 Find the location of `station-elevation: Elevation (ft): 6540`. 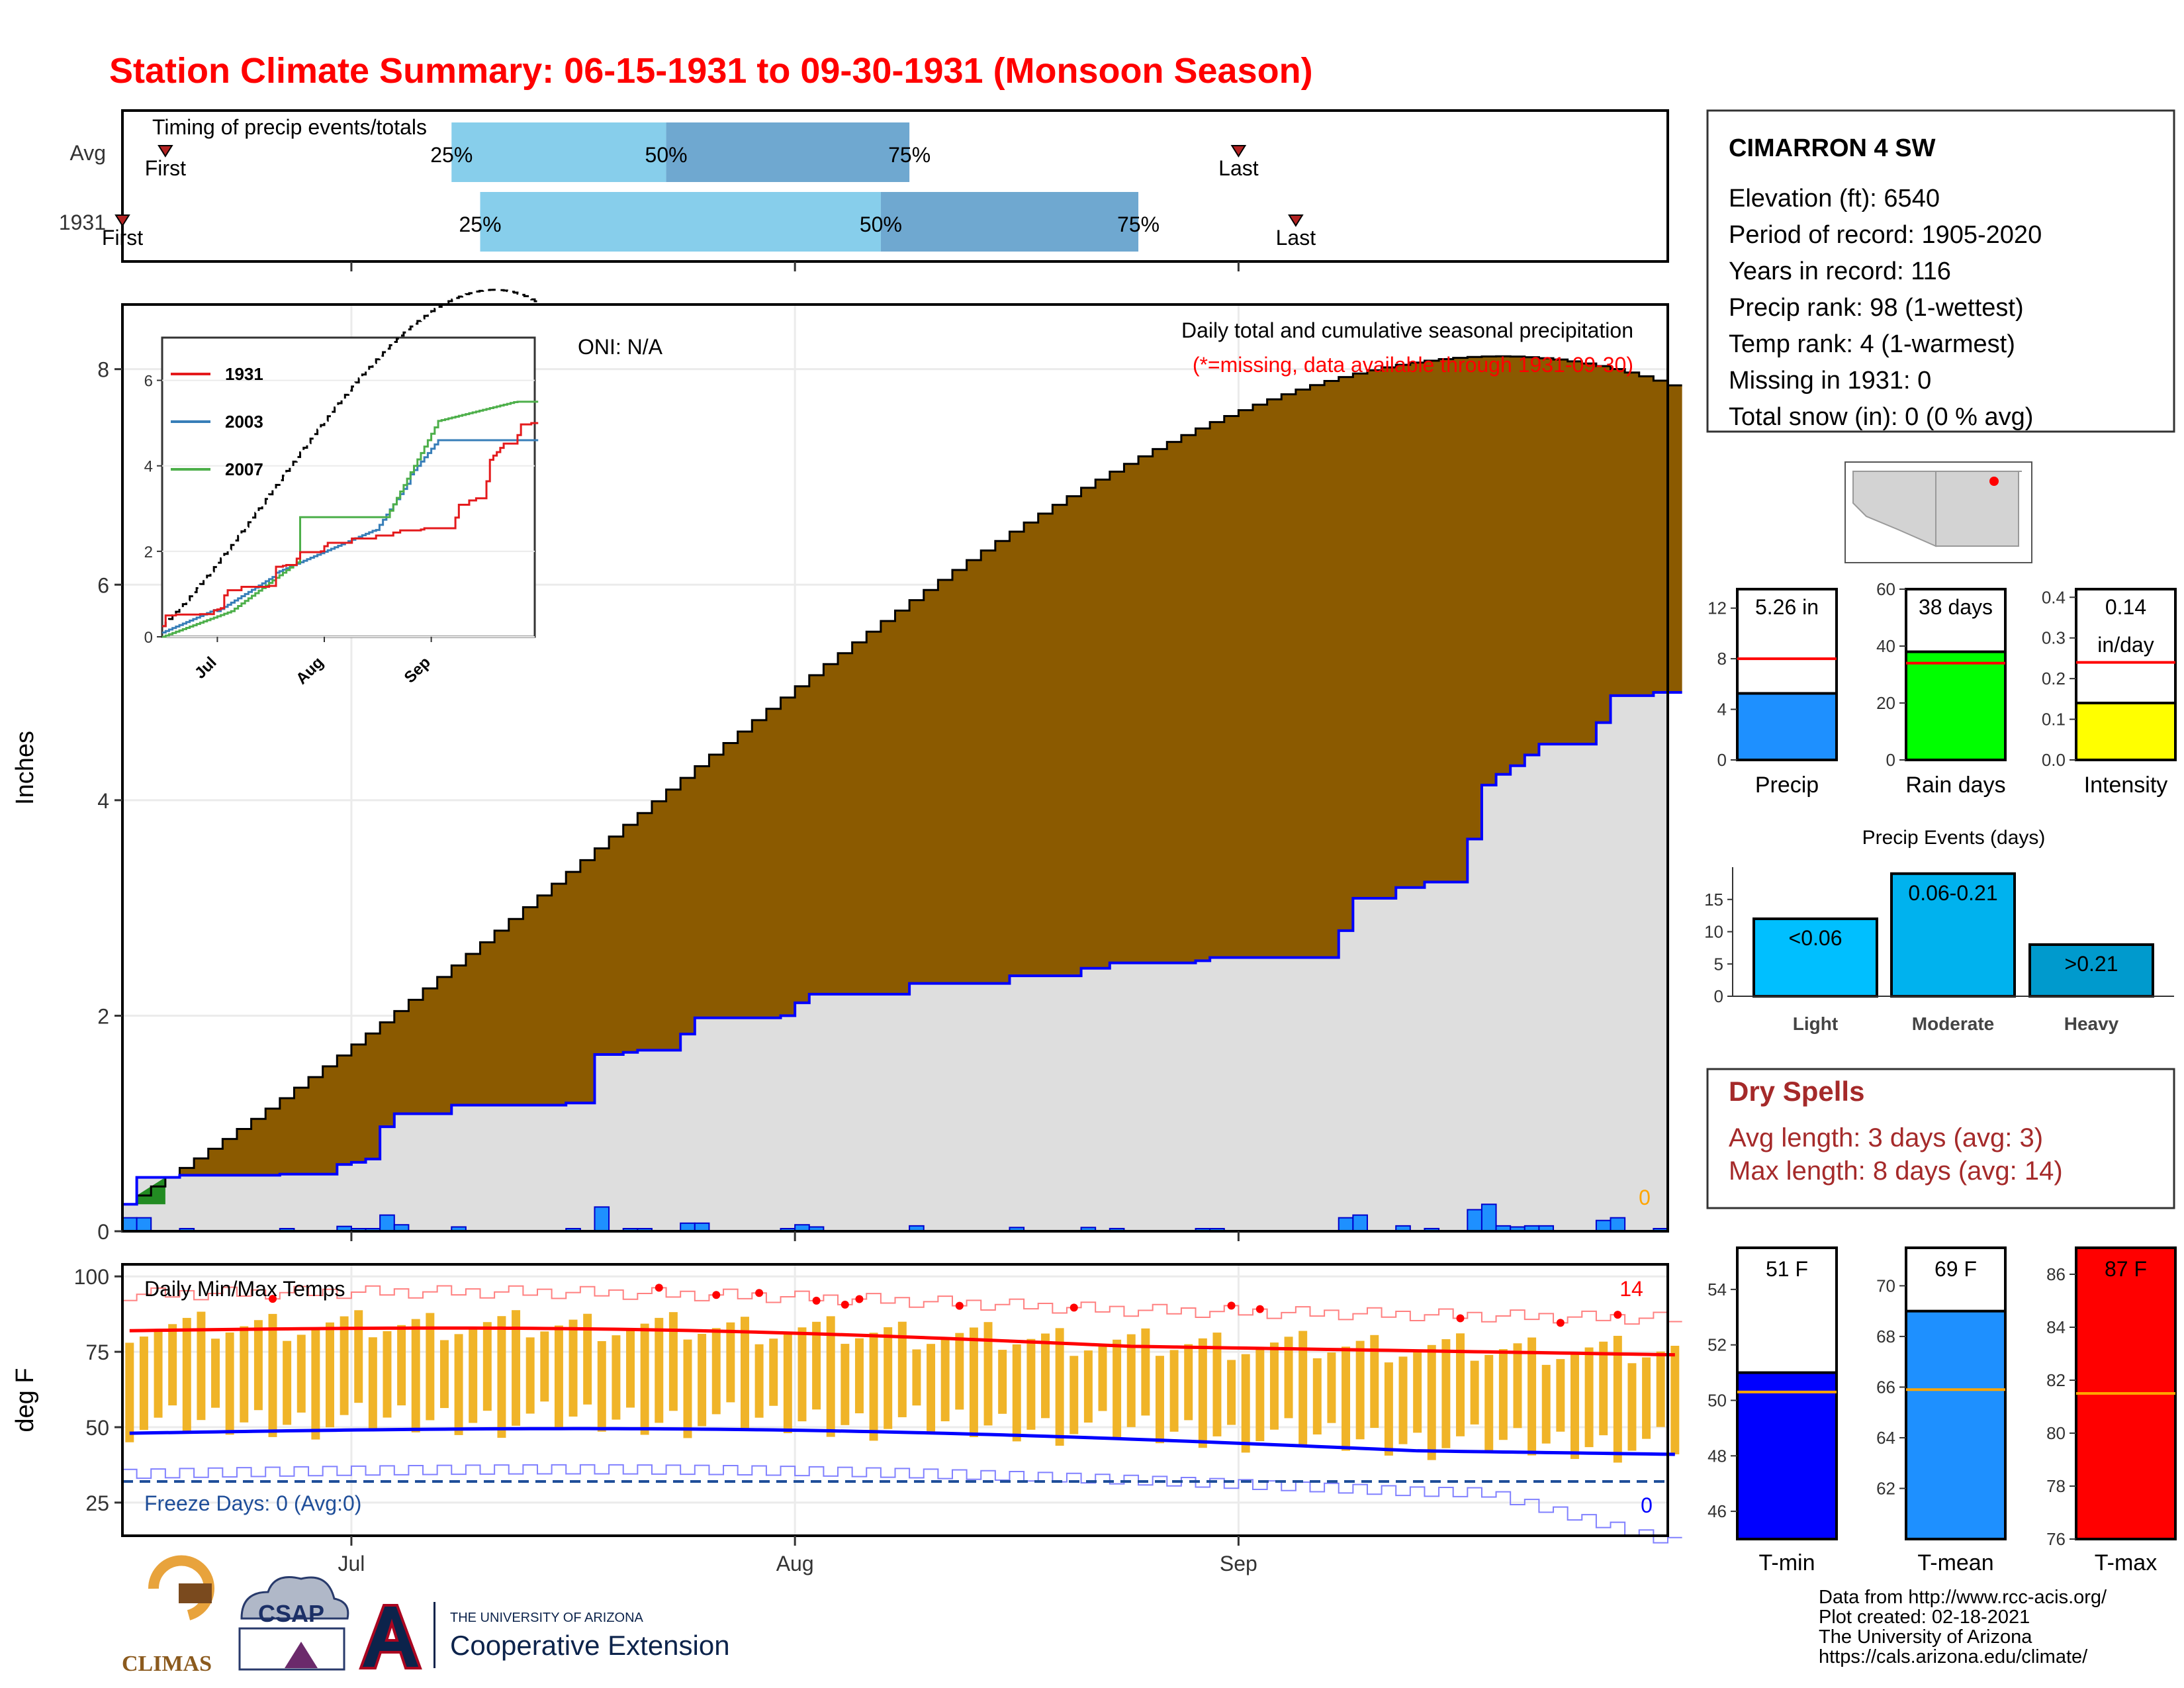

station-elevation: Elevation (ft): 6540 is located at coordinates (1834, 198).